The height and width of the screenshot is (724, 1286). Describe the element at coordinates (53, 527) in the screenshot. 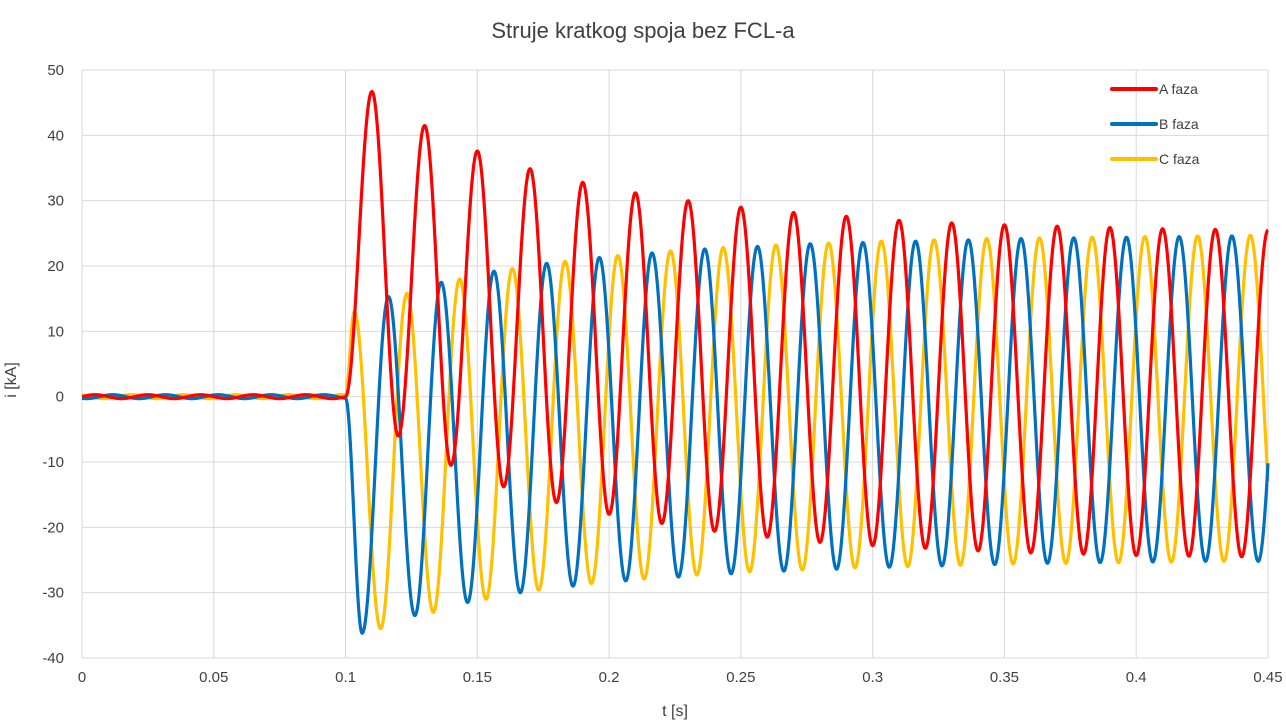

I see `y-tick-label: -20` at that location.